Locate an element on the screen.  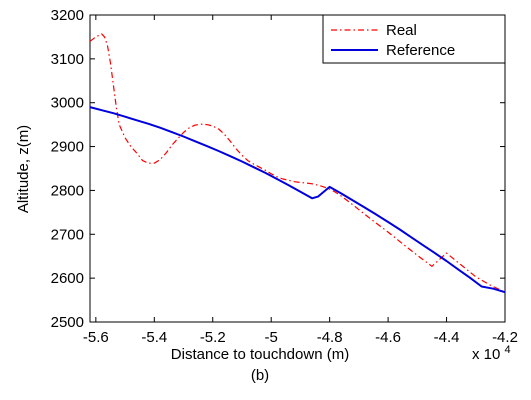
x-axis-multiplier-exponent: 4 is located at coordinates (508, 350).